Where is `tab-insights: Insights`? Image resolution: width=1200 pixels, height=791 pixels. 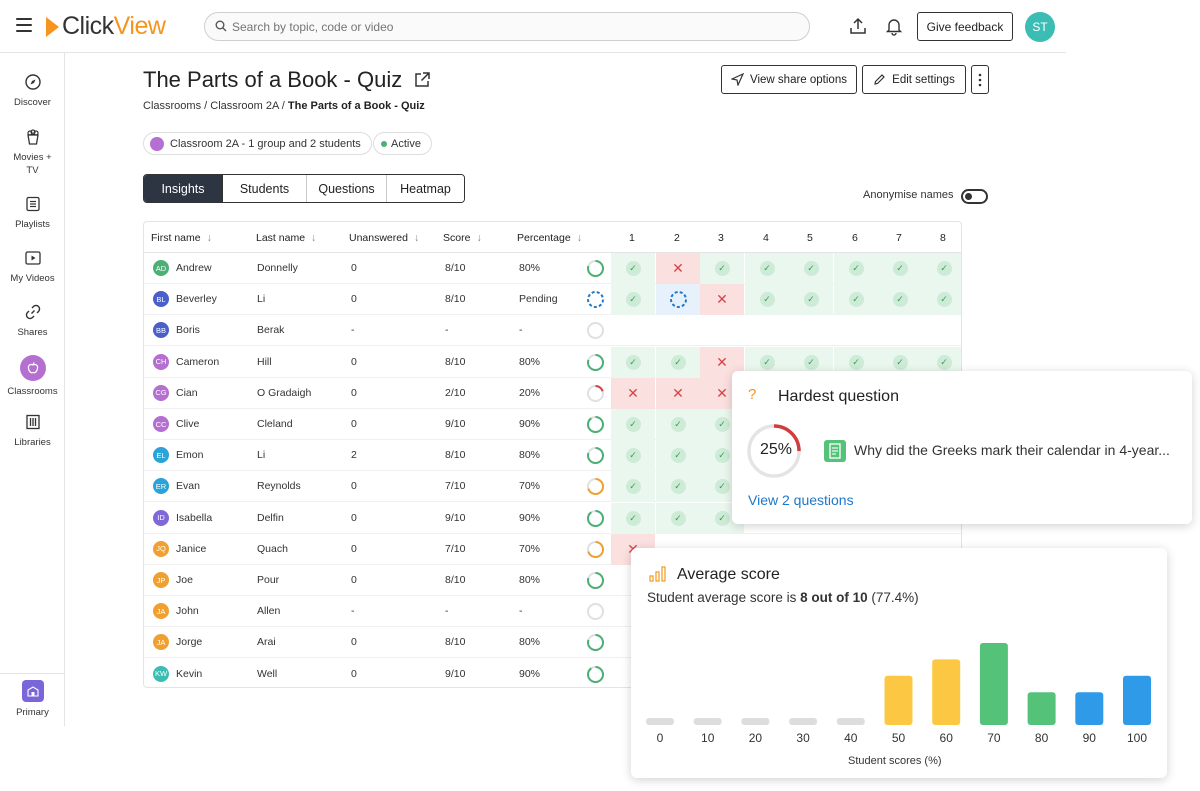 tab-insights: Insights is located at coordinates (183, 188).